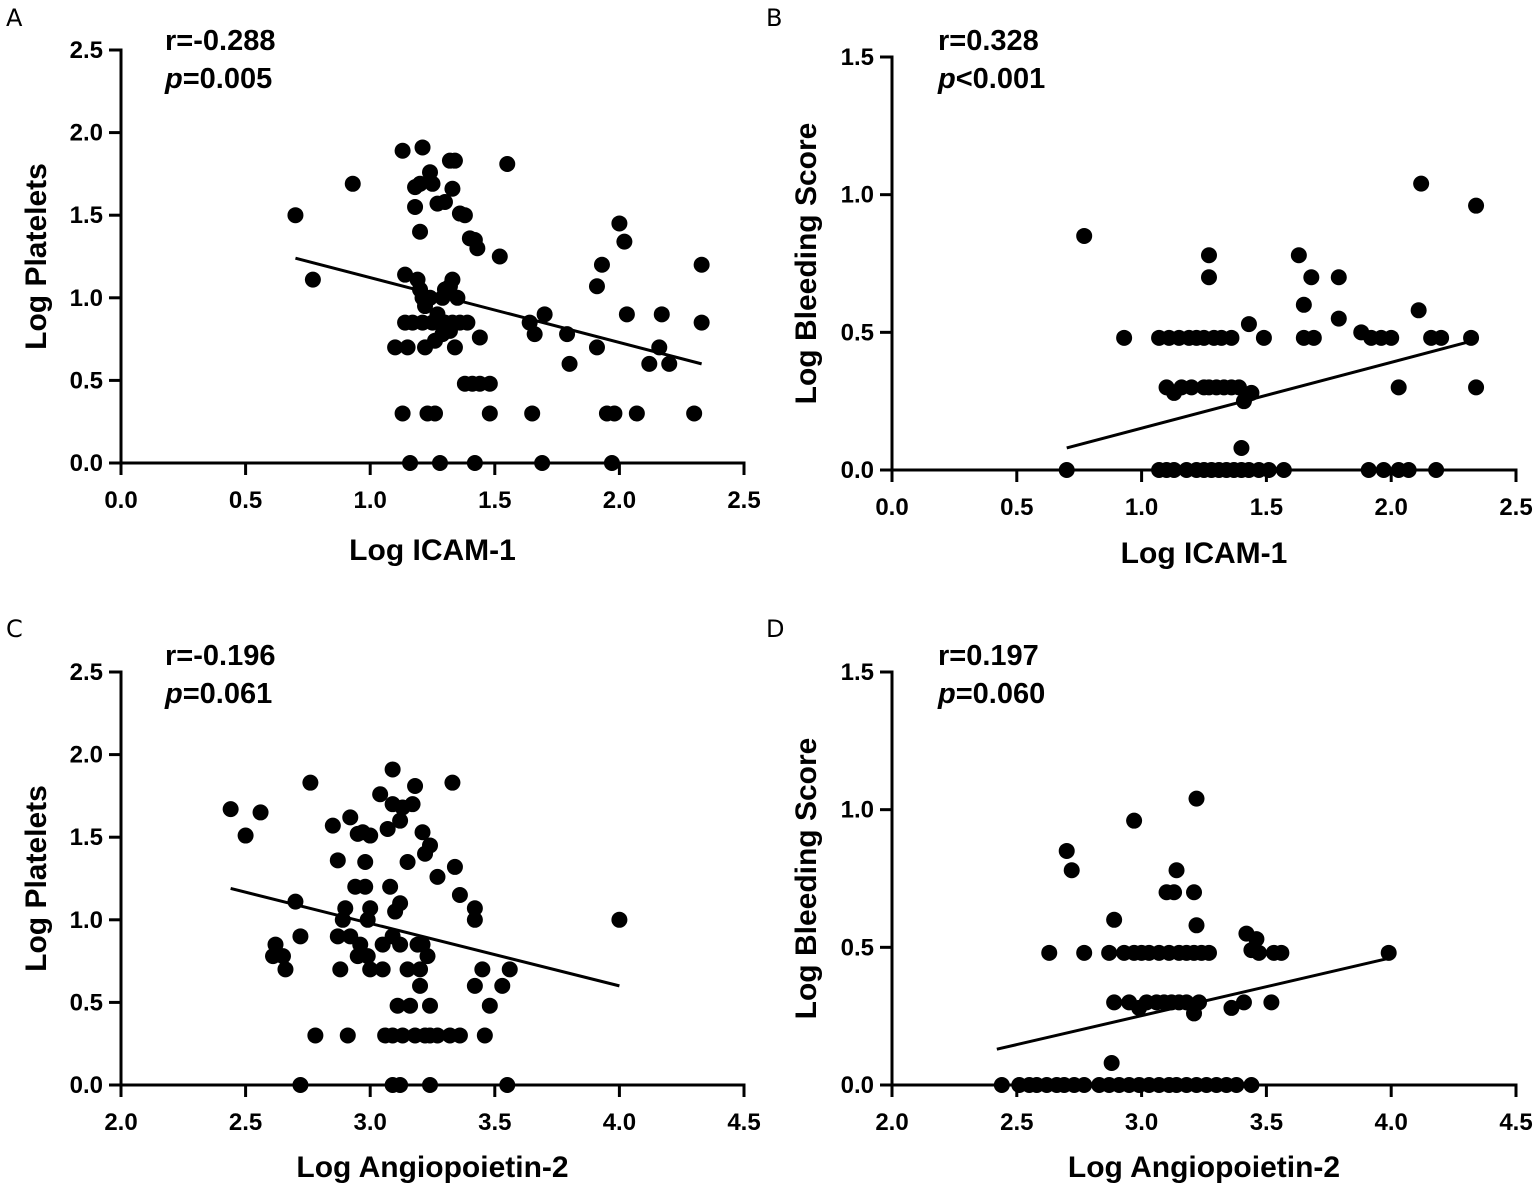 This screenshot has width=1536, height=1190. What do you see at coordinates (228, 79) in the screenshot?
I see `stat-p-value: =0.005` at bounding box center [228, 79].